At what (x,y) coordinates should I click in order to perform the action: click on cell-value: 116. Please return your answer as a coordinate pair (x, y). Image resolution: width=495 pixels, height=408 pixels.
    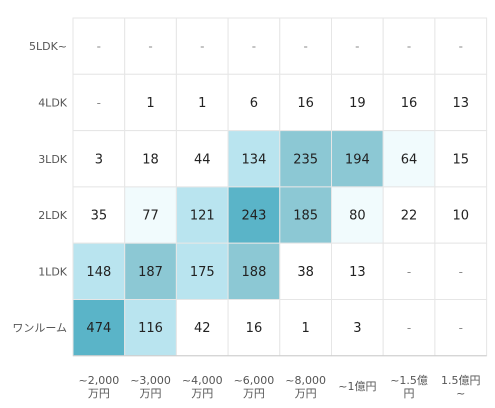
    Looking at the image, I should click on (150, 328).